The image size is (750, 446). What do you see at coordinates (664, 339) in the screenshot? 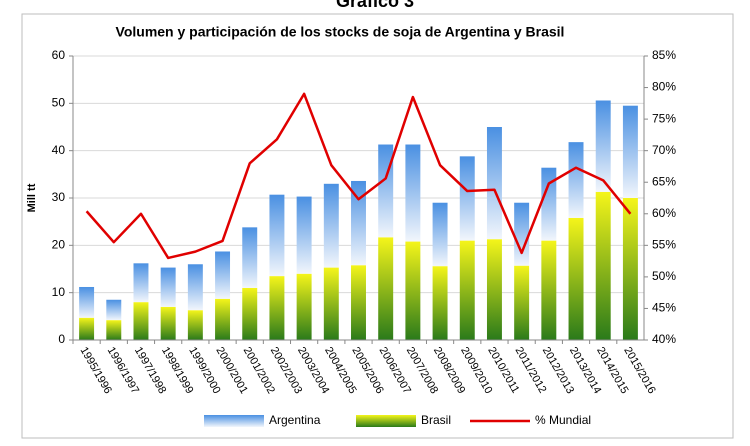
I see `y2-tick-label: 40%` at bounding box center [664, 339].